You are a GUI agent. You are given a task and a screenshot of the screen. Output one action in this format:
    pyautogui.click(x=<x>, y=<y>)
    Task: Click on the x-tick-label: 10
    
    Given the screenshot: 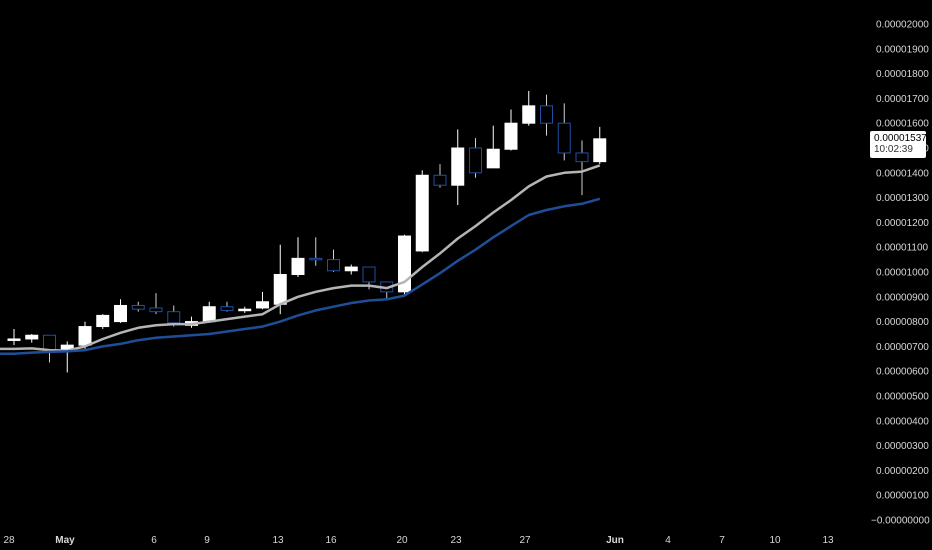 What is the action you would take?
    pyautogui.click(x=775, y=540)
    